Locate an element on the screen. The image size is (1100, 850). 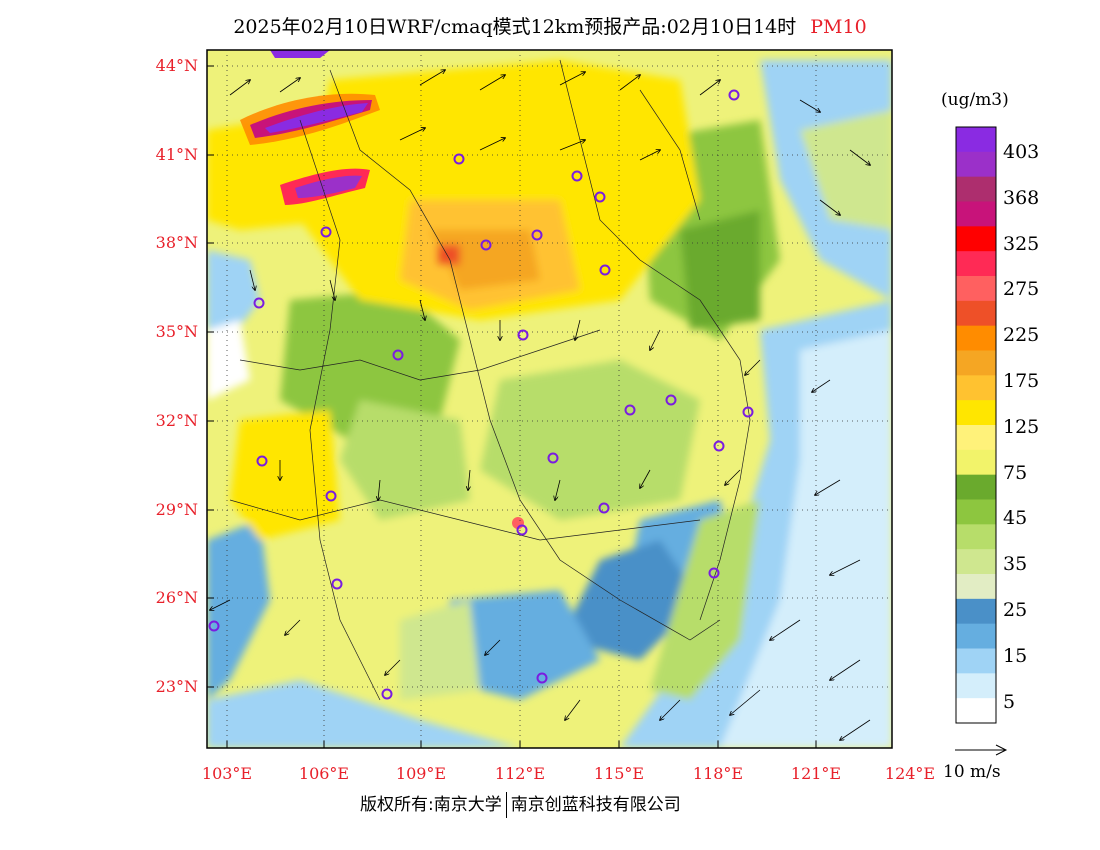
colorbar-label: 25 is located at coordinates (1015, 610).